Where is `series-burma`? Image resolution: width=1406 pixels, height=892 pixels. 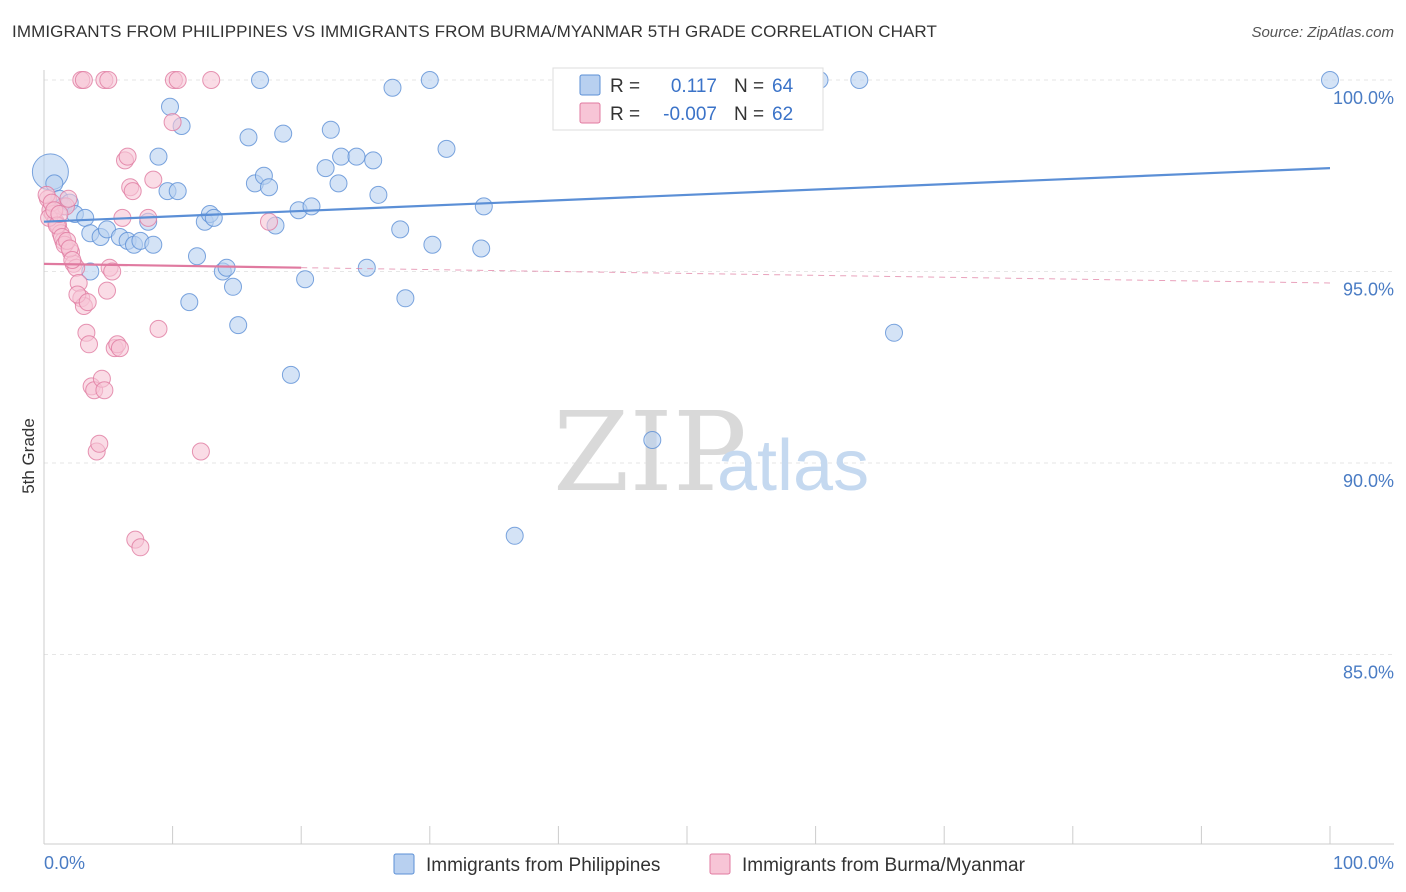 series-burma is located at coordinates (157, 314).